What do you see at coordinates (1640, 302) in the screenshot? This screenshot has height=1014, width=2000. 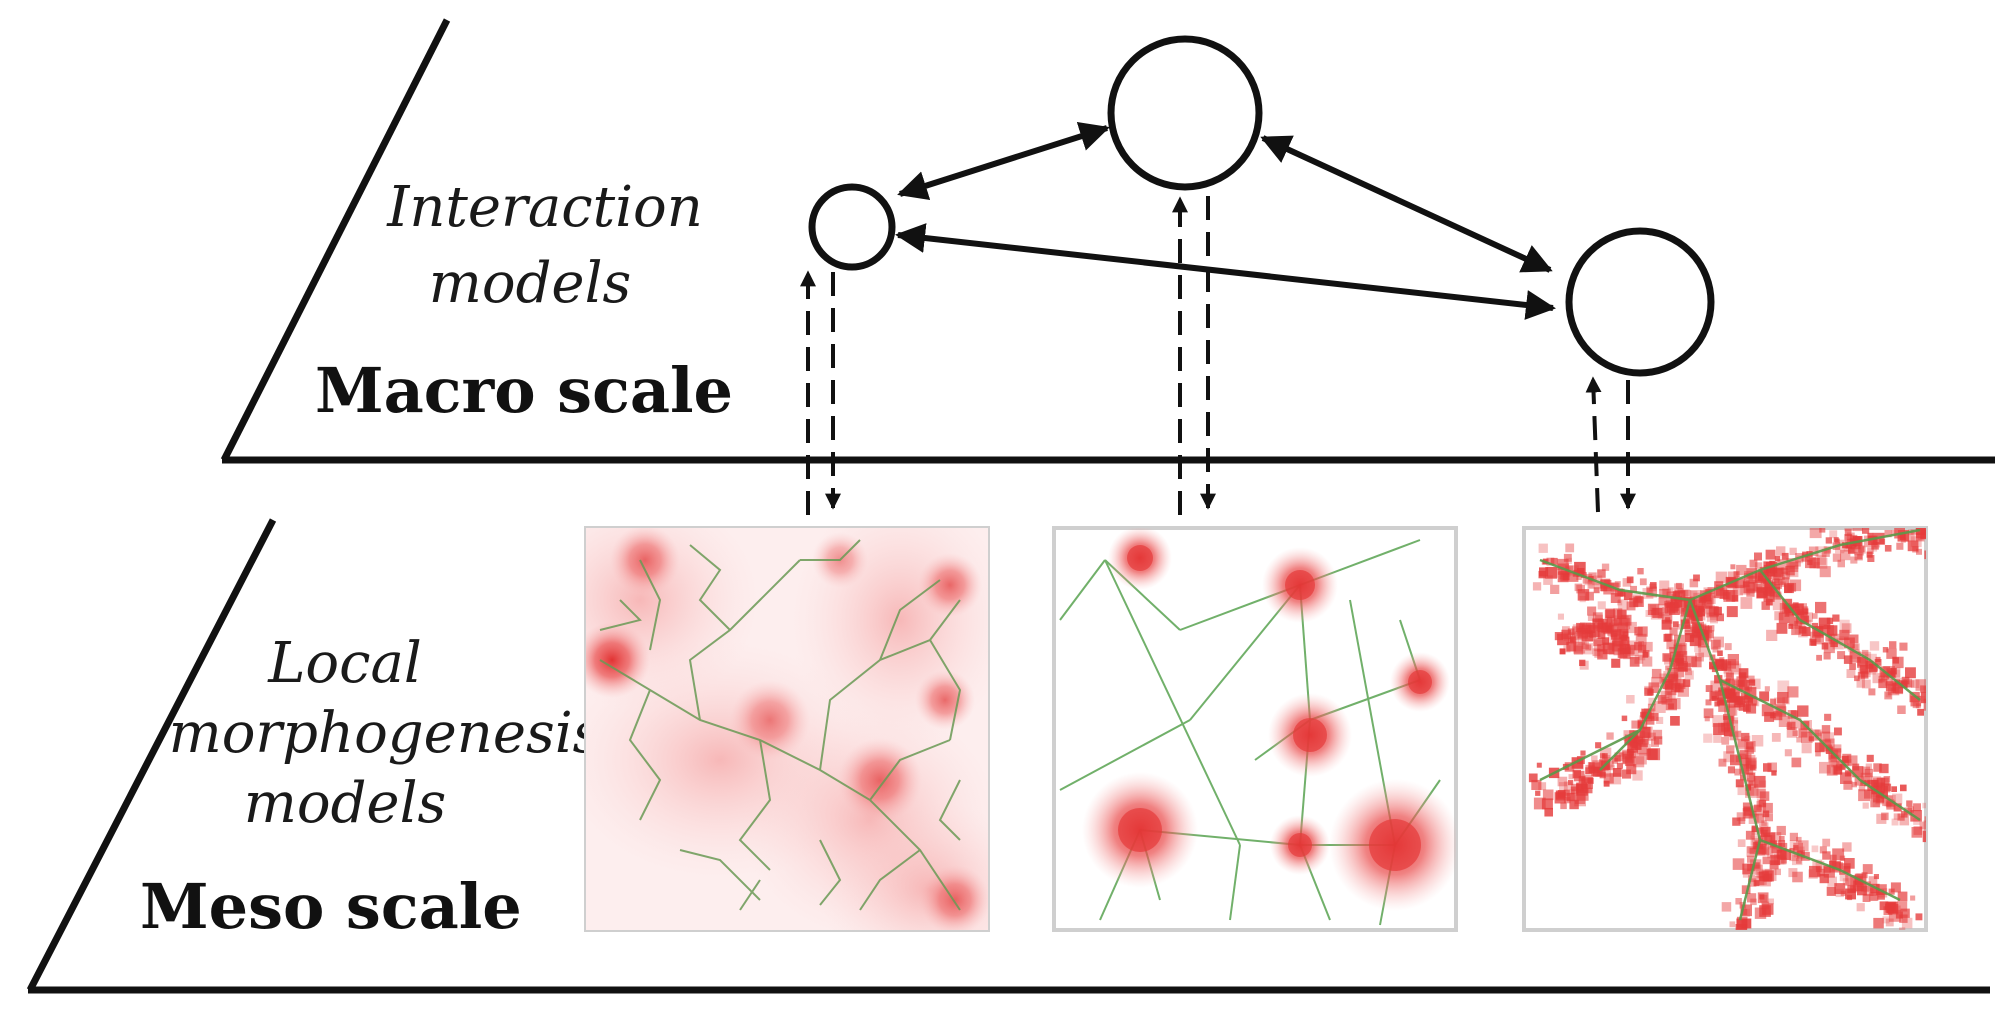 I see `macro-node-right` at bounding box center [1640, 302].